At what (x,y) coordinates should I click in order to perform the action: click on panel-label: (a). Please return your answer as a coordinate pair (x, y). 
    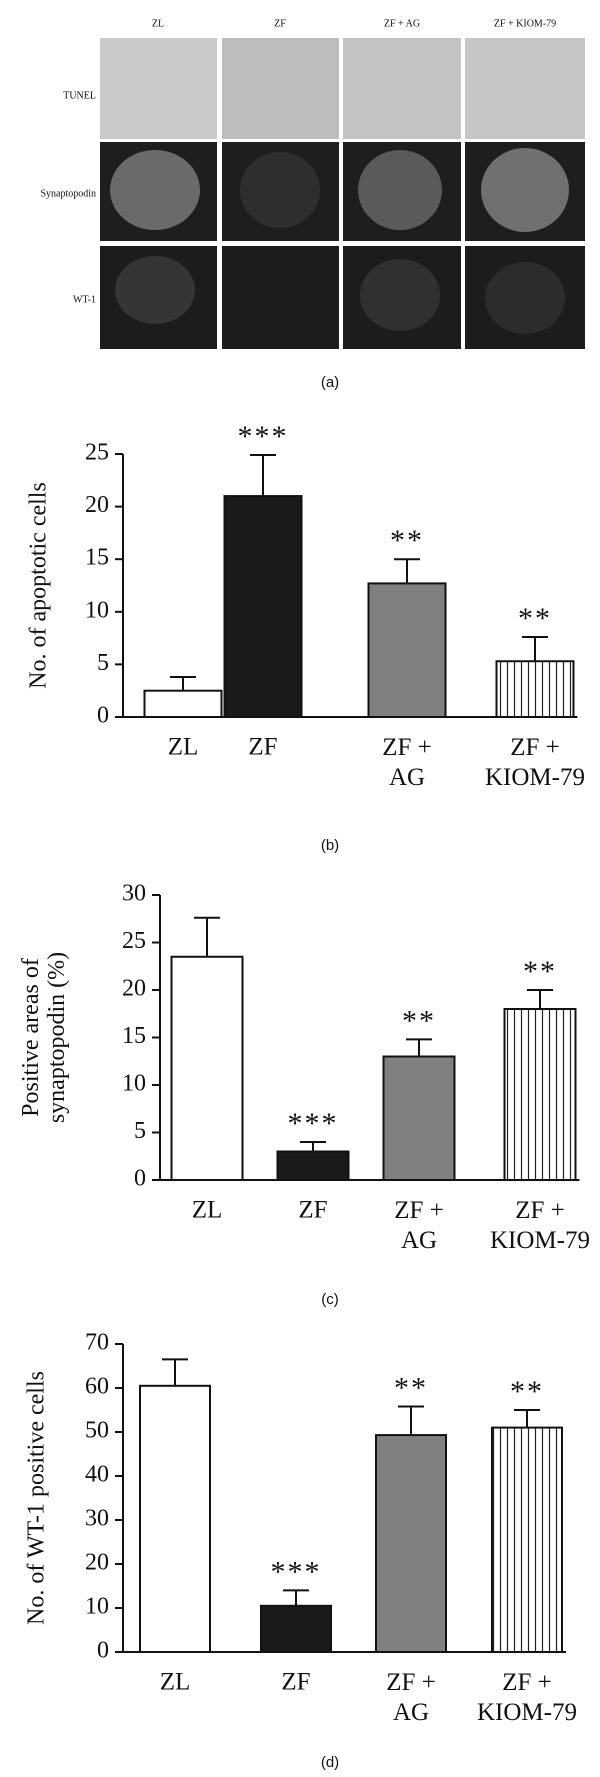
    Looking at the image, I should click on (330, 382).